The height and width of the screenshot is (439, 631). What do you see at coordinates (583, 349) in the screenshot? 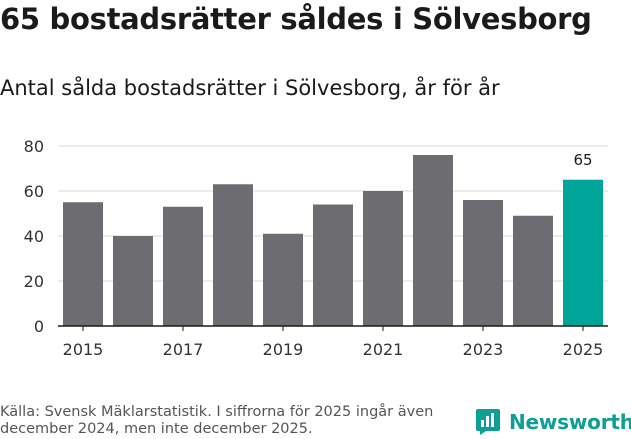
I see `x-tick-label-2025: 2025` at bounding box center [583, 349].